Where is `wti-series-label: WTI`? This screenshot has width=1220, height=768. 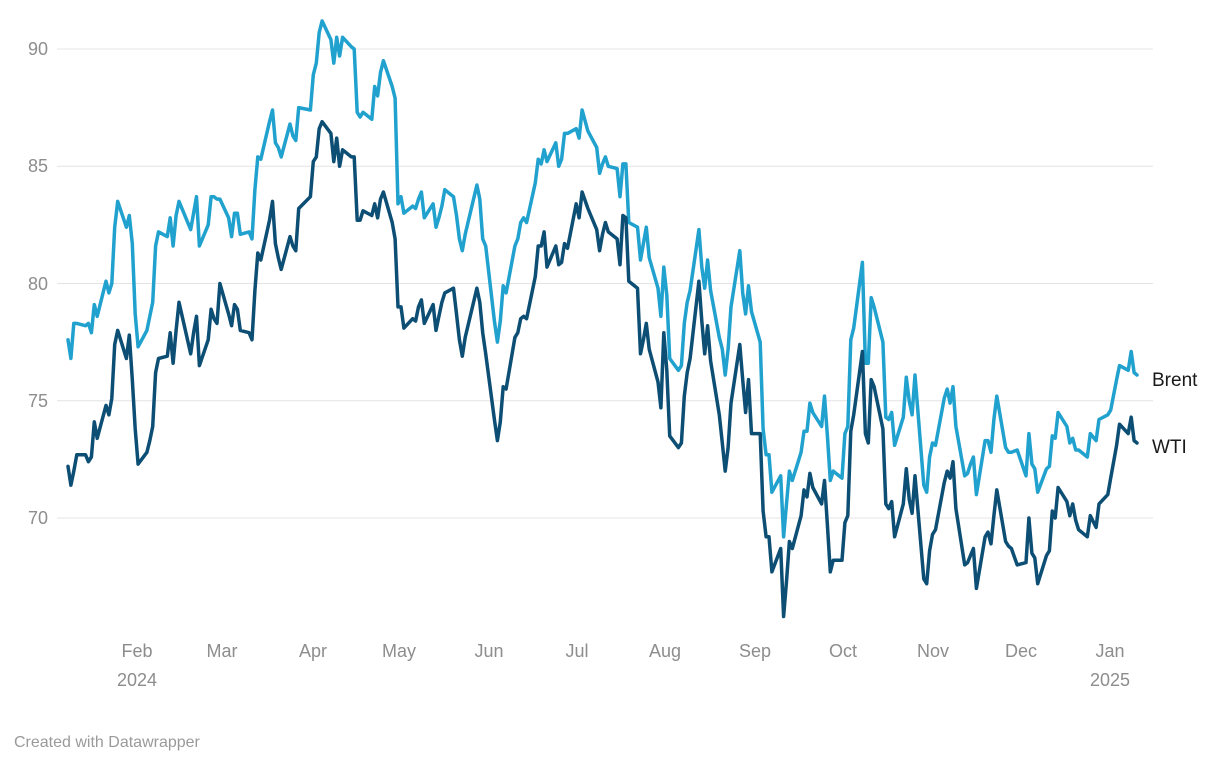 wti-series-label: WTI is located at coordinates (1169, 447).